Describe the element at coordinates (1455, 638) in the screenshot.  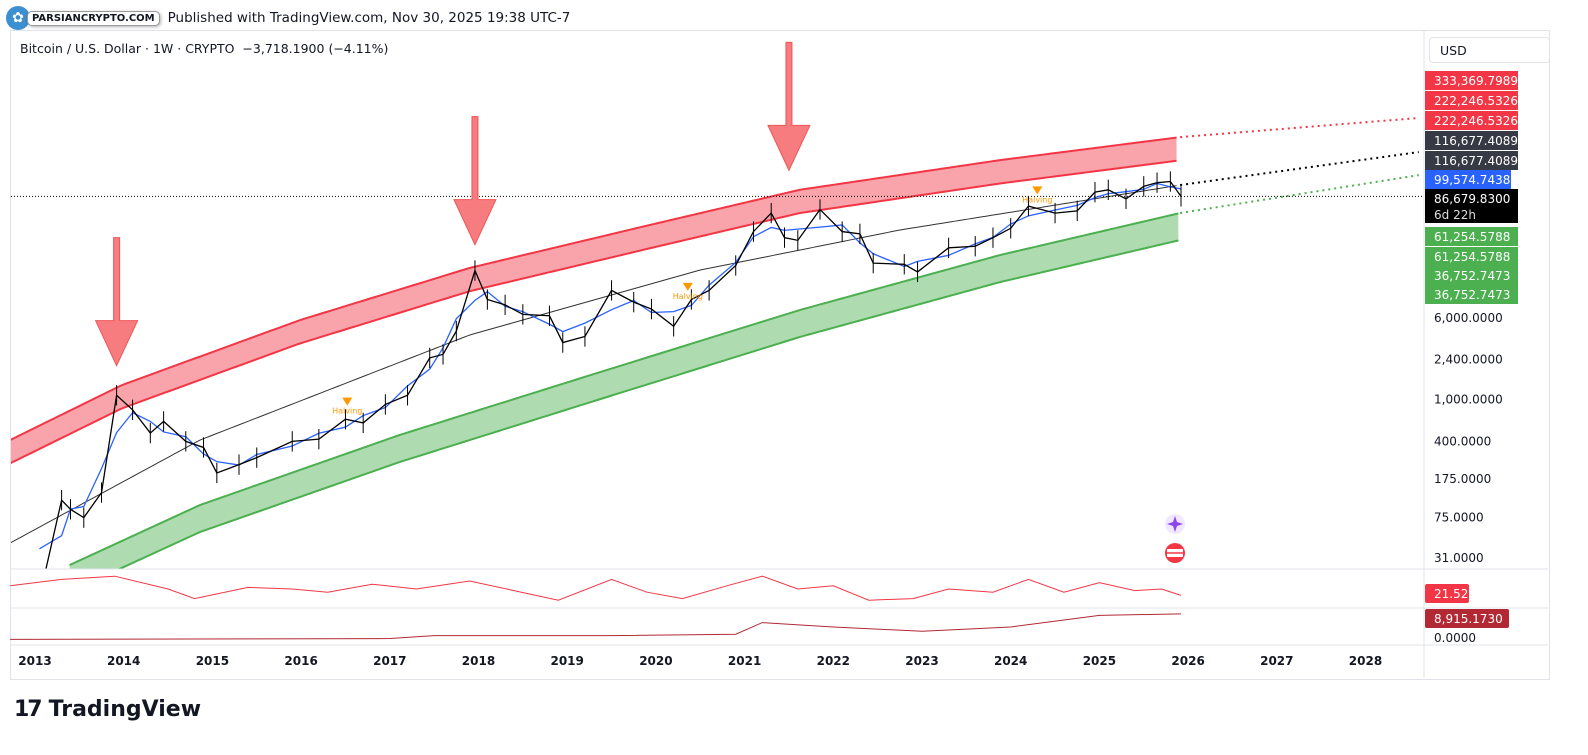
I see `indicator-zero-tick: 0.0000` at that location.